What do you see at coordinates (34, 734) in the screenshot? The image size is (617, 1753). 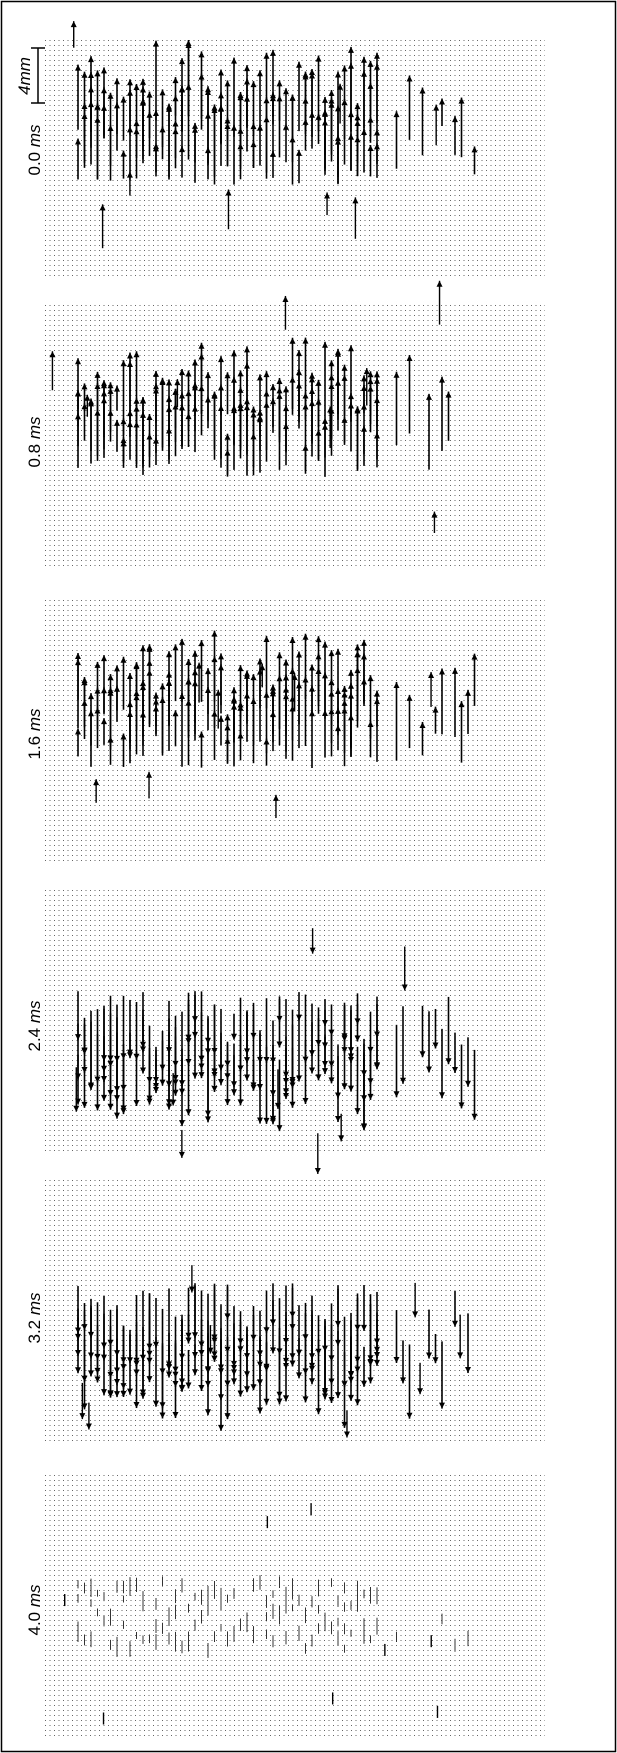 I see `time-label: 1.6 ms` at bounding box center [34, 734].